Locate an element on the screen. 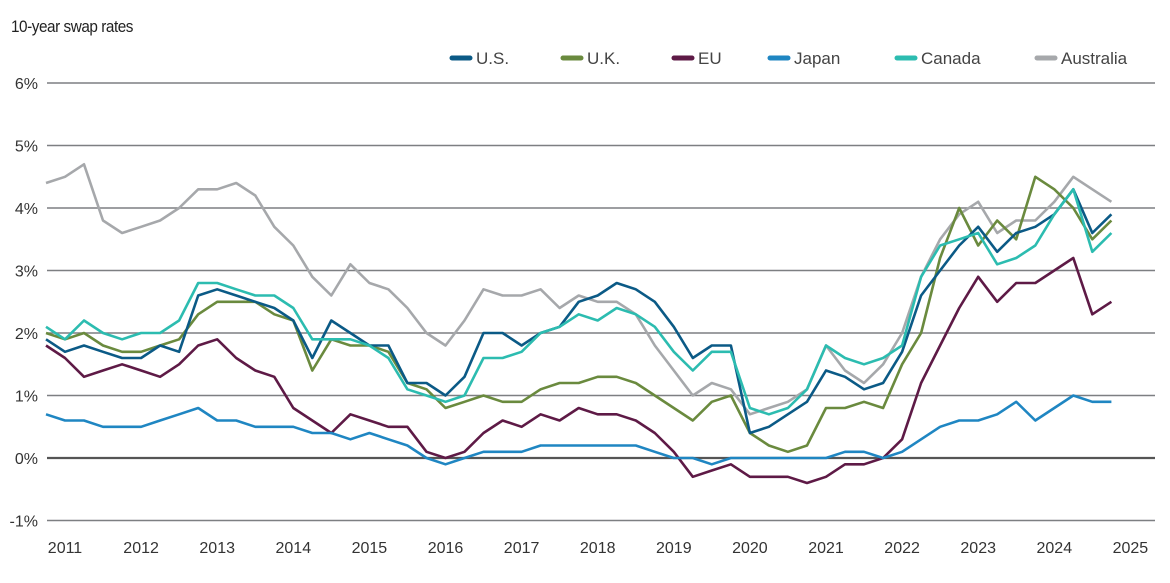 Image resolution: width=1170 pixels, height=583 pixels. legend: U.S. U.K. EU Japan Canada Australia is located at coordinates (788, 58).